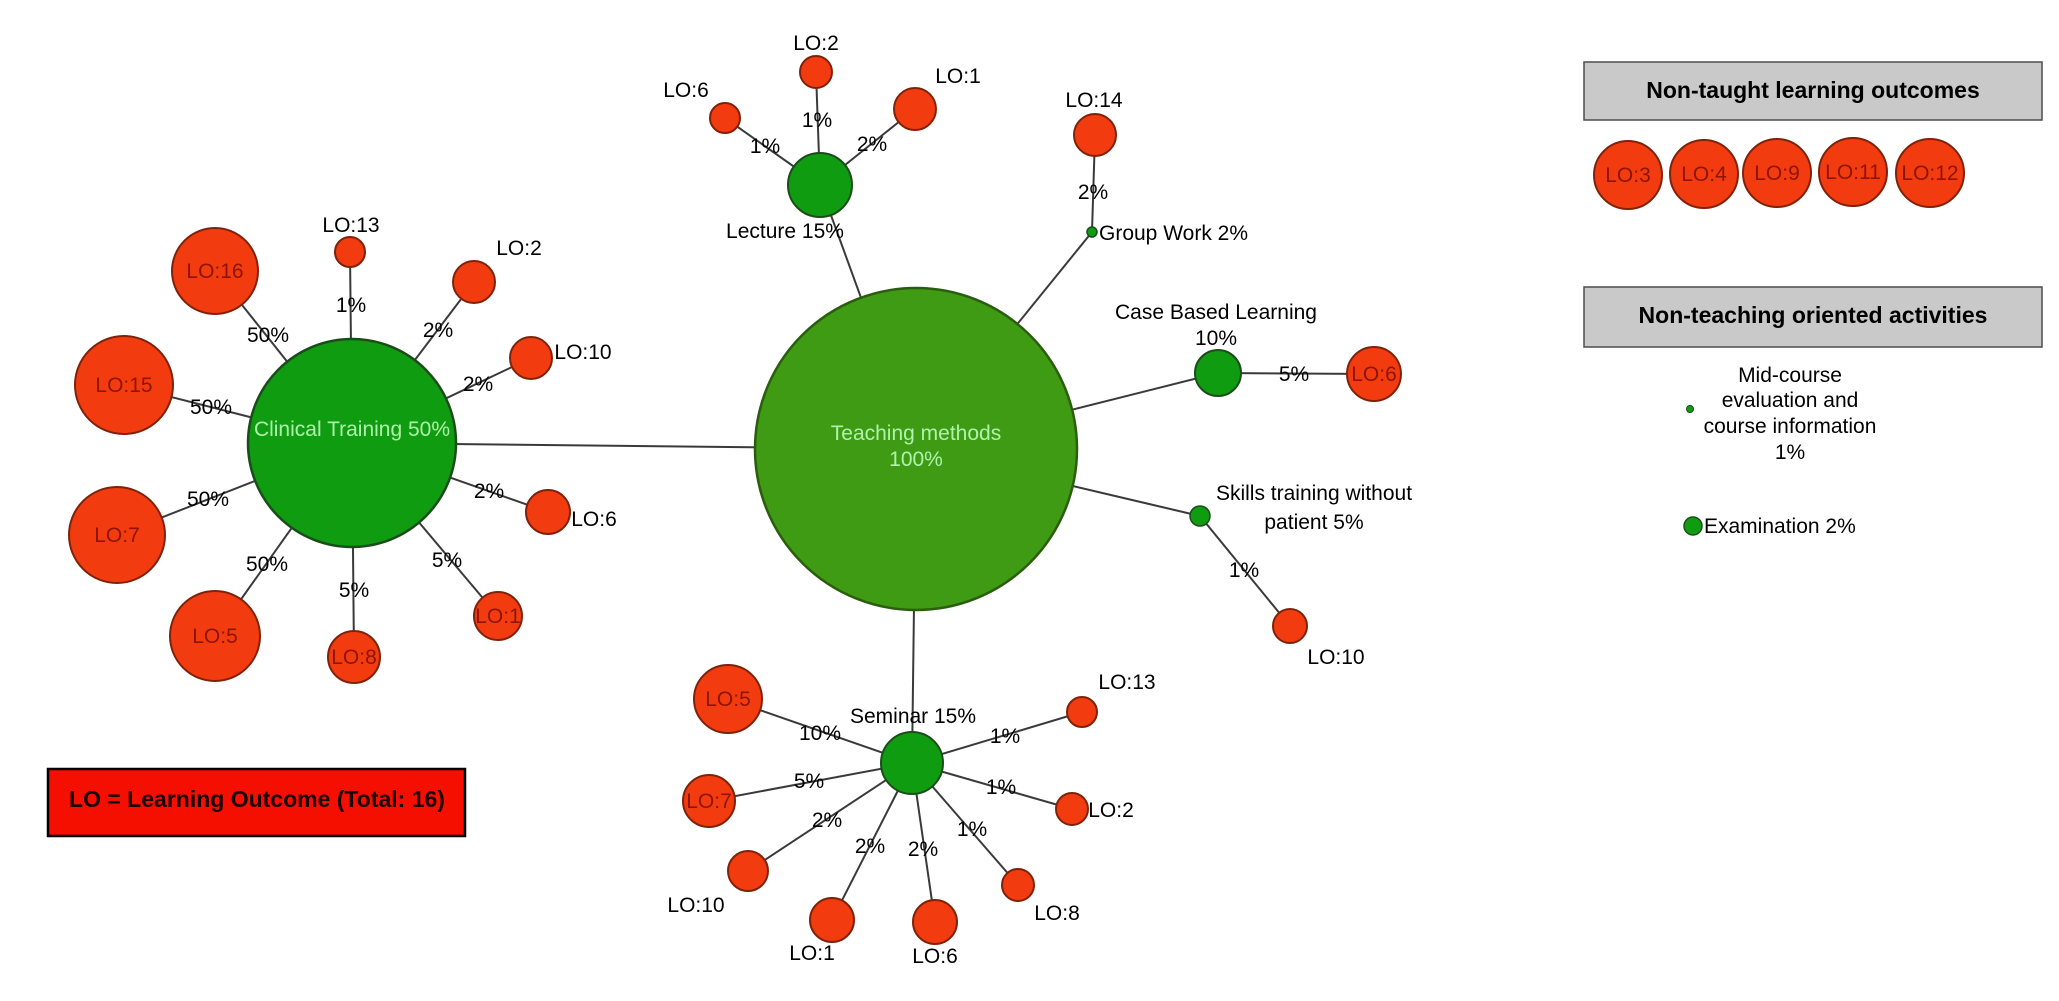 This screenshot has height=1001, width=2059. What do you see at coordinates (1628, 175) in the screenshot?
I see `svg-text: LO:3` at bounding box center [1628, 175].